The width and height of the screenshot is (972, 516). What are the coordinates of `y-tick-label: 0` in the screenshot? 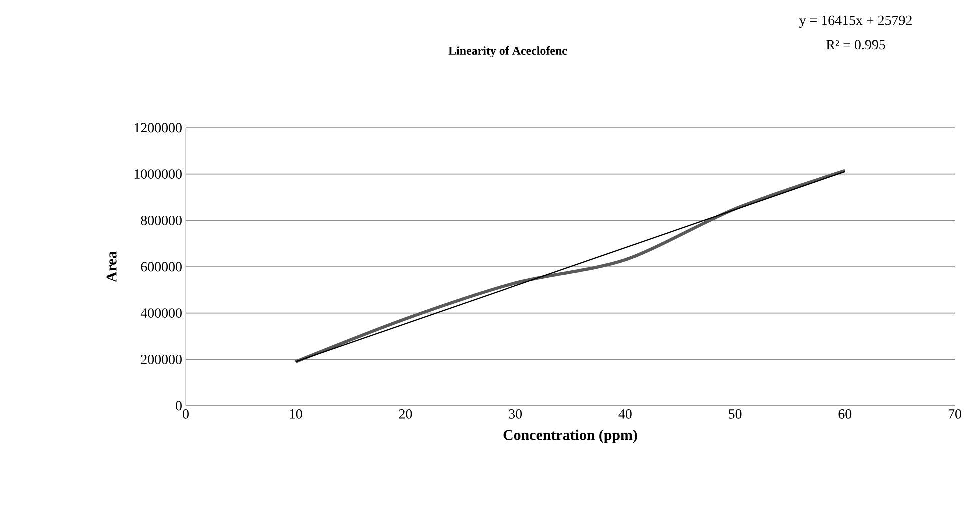 It's located at (179, 406).